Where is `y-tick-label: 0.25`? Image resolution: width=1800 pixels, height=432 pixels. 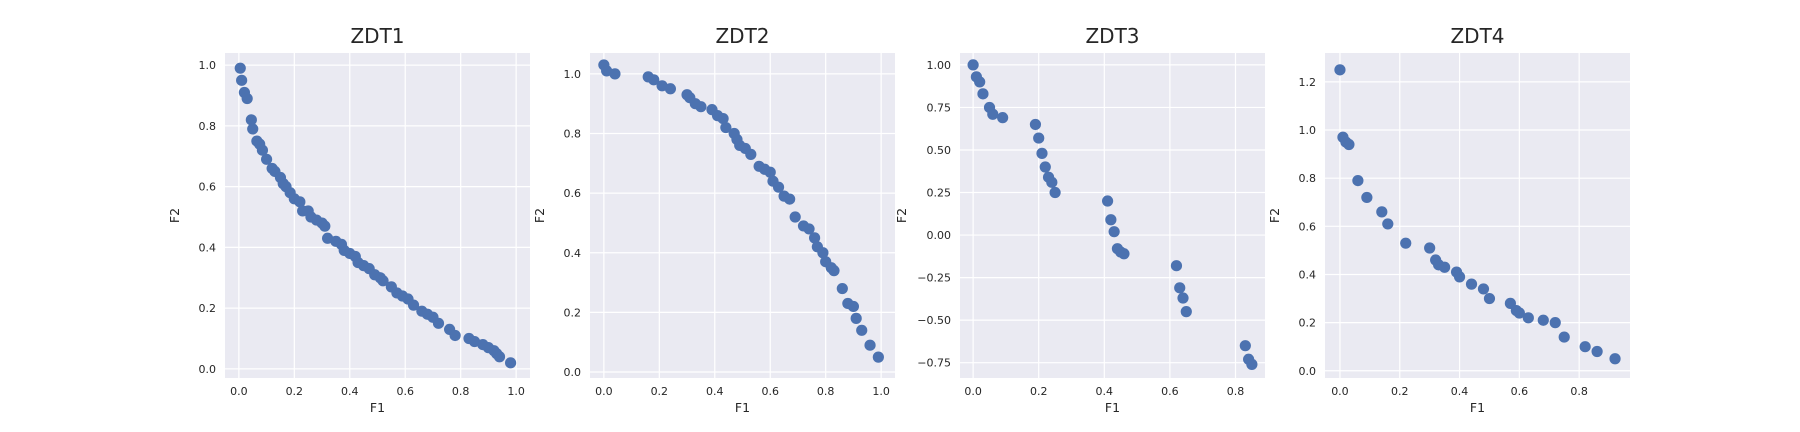
y-tick-label: 0.25 is located at coordinates (939, 193).